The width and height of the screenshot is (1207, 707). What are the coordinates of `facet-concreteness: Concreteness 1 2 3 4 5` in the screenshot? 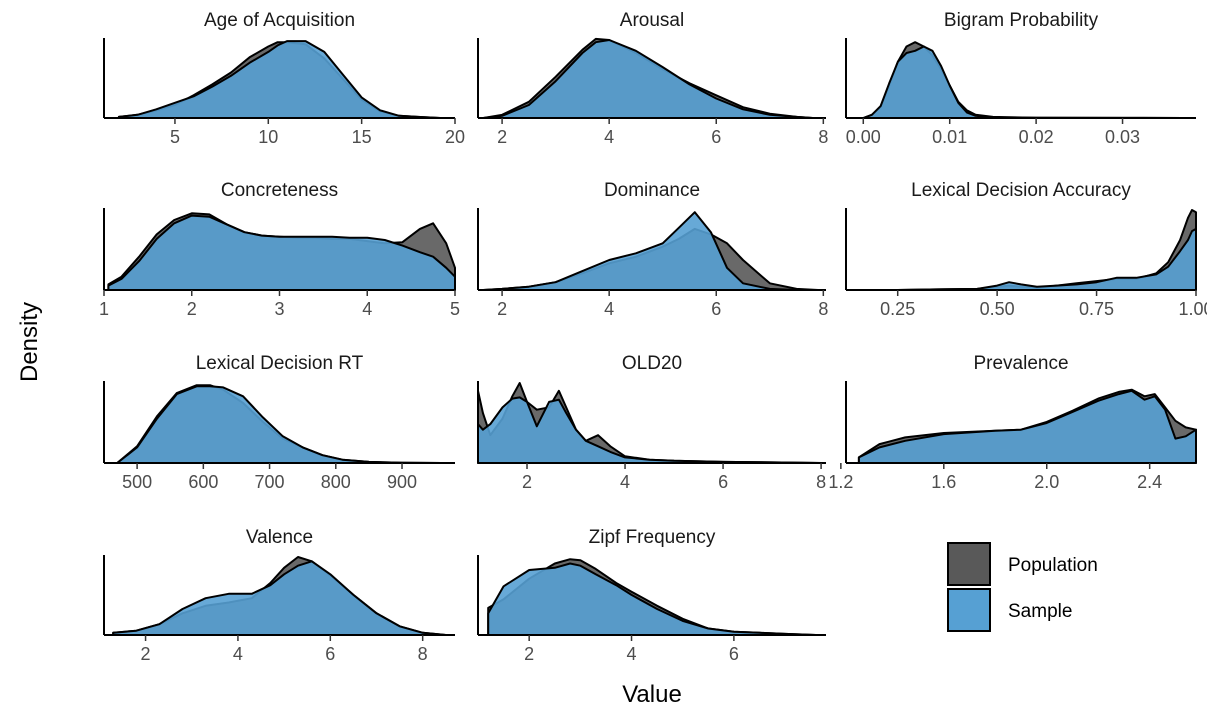 It's located at (279, 249).